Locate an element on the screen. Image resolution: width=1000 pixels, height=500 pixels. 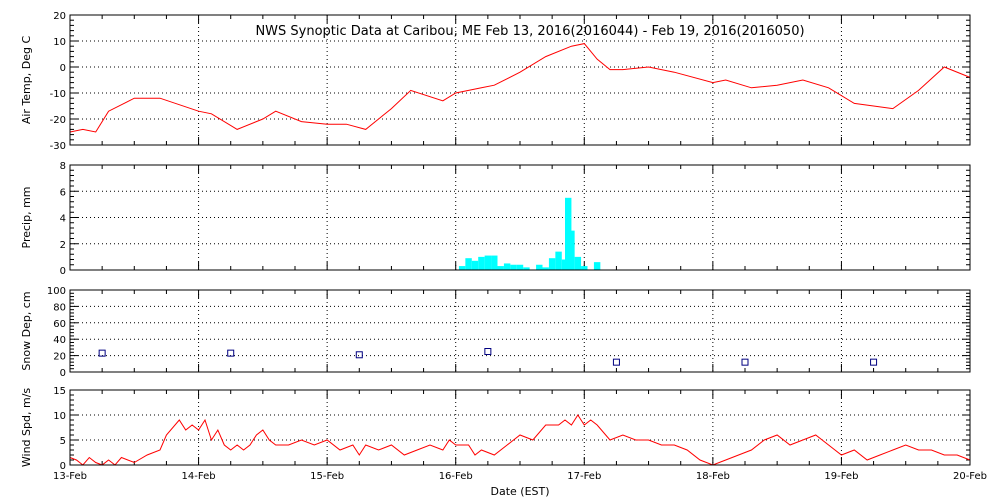
y-tick-label: 60 is located at coordinates (59, 324).